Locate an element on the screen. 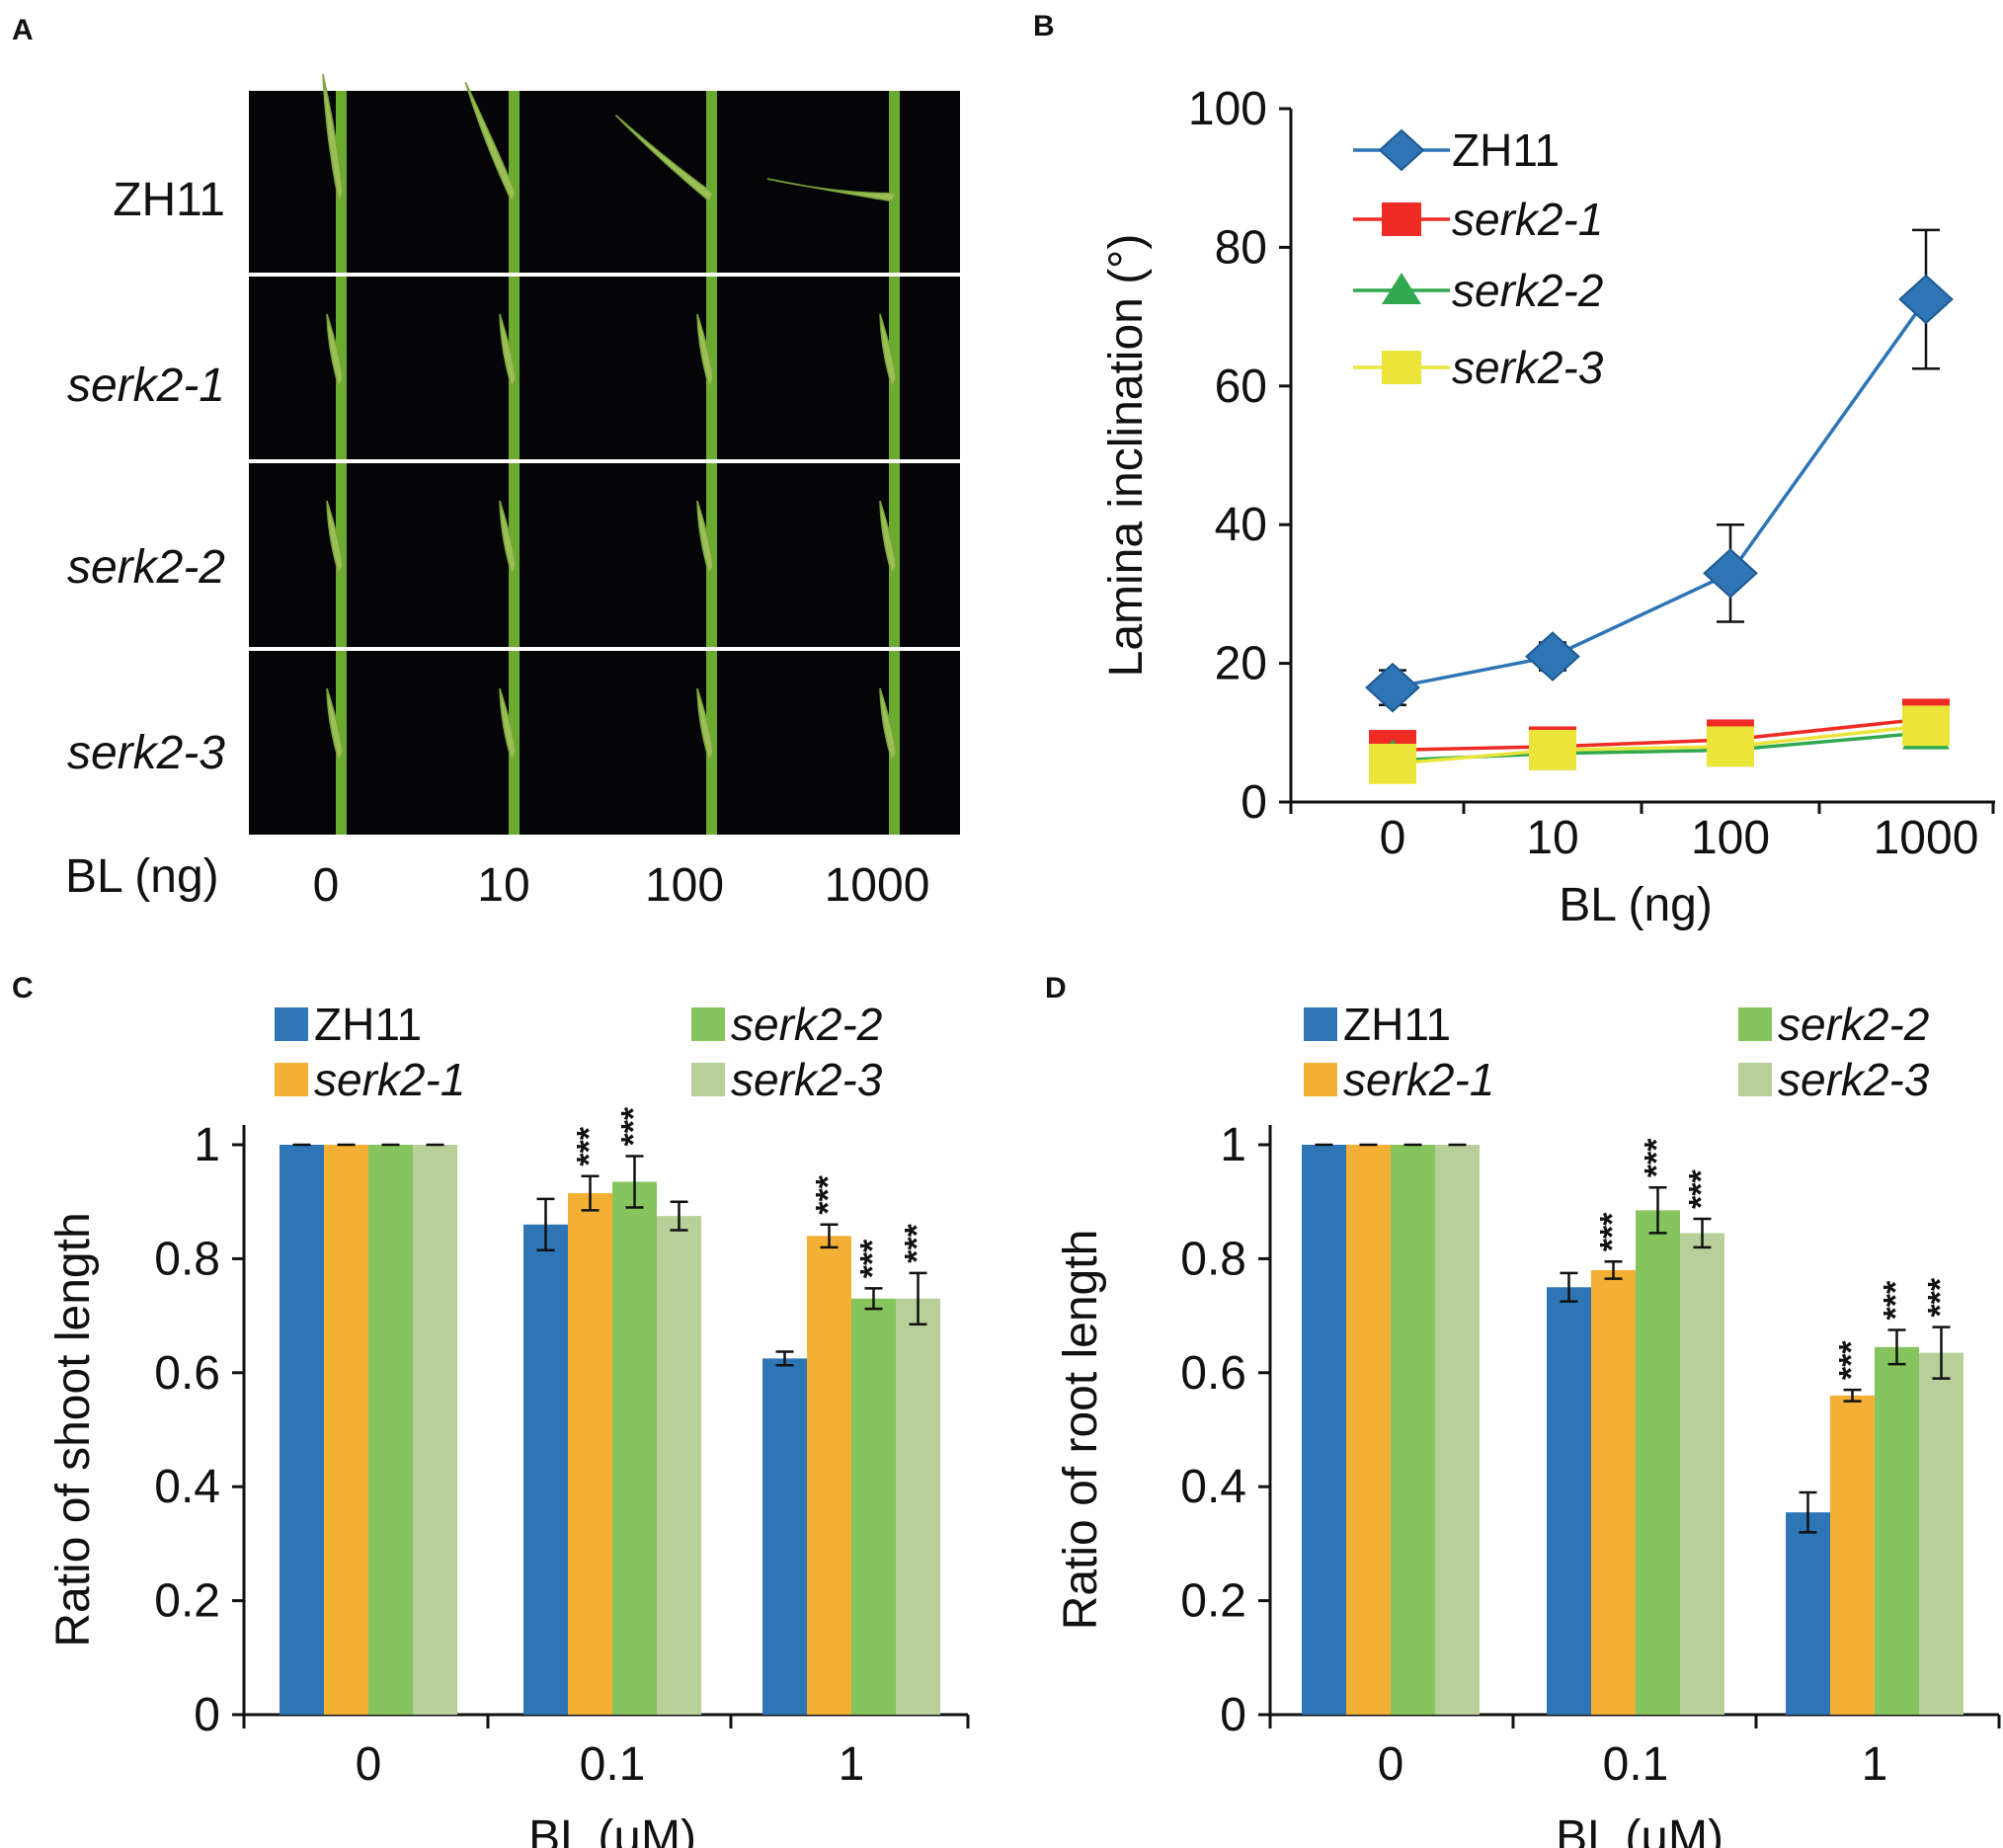 This screenshot has height=1848, width=2003. y-axis-title: Ratio of shoot length is located at coordinates (73, 1430).